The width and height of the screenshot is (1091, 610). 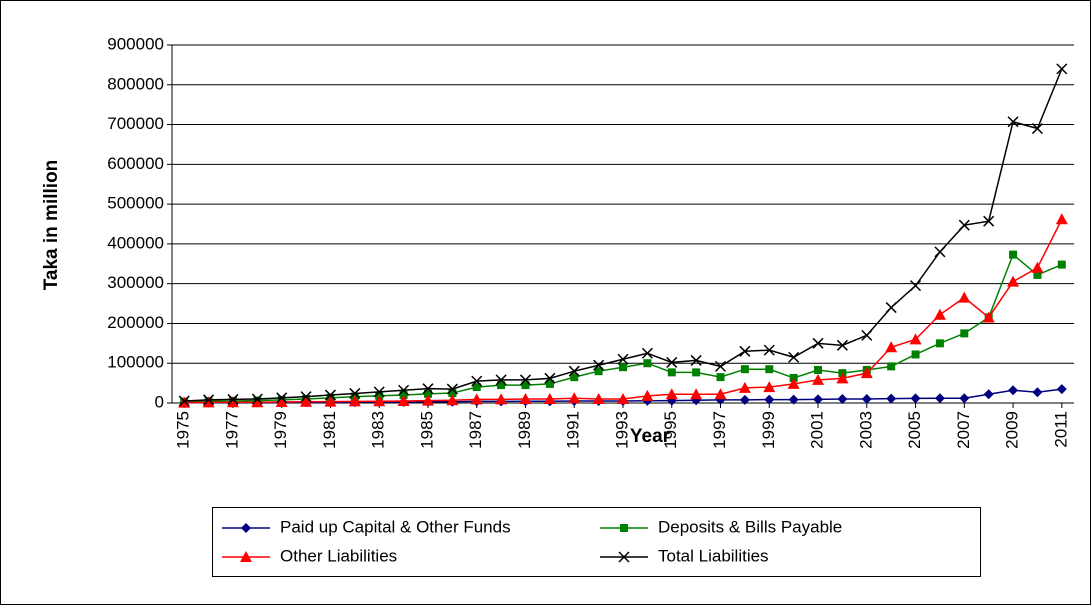 What do you see at coordinates (524, 430) in the screenshot?
I see `x-tick-label: 1989` at bounding box center [524, 430].